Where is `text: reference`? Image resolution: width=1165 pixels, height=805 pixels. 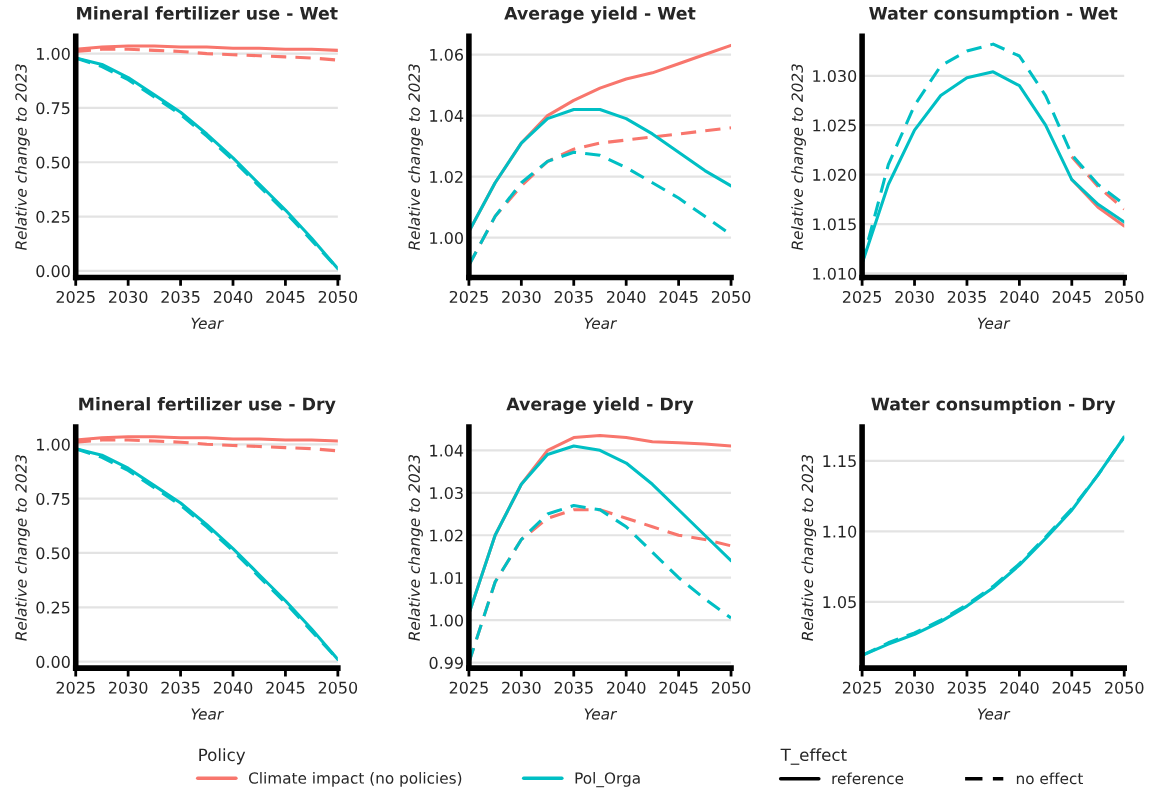 text: reference is located at coordinates (868, 778).